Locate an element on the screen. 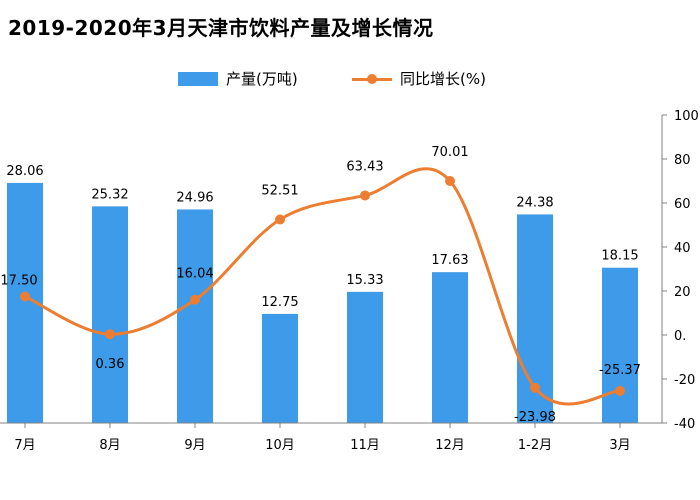  line-data-label: 52.51 is located at coordinates (279, 190).